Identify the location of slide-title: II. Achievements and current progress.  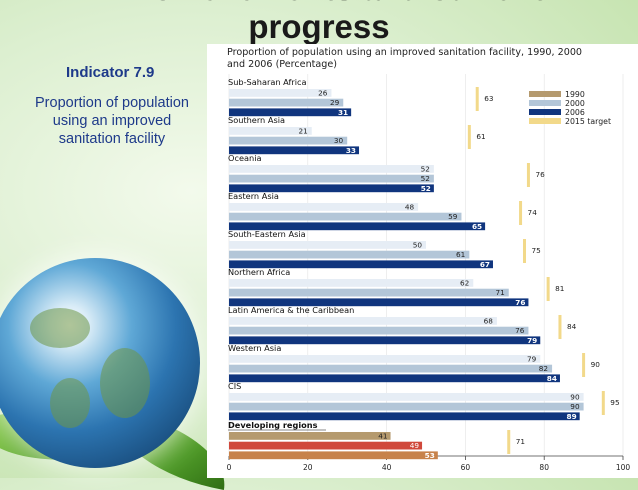
(319, 23).